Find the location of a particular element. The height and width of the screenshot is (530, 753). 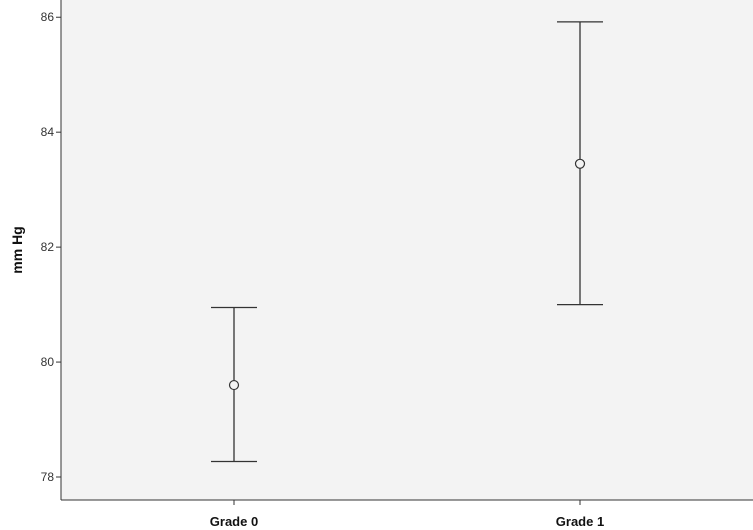

y-tick-label: 82 is located at coordinates (48, 247).